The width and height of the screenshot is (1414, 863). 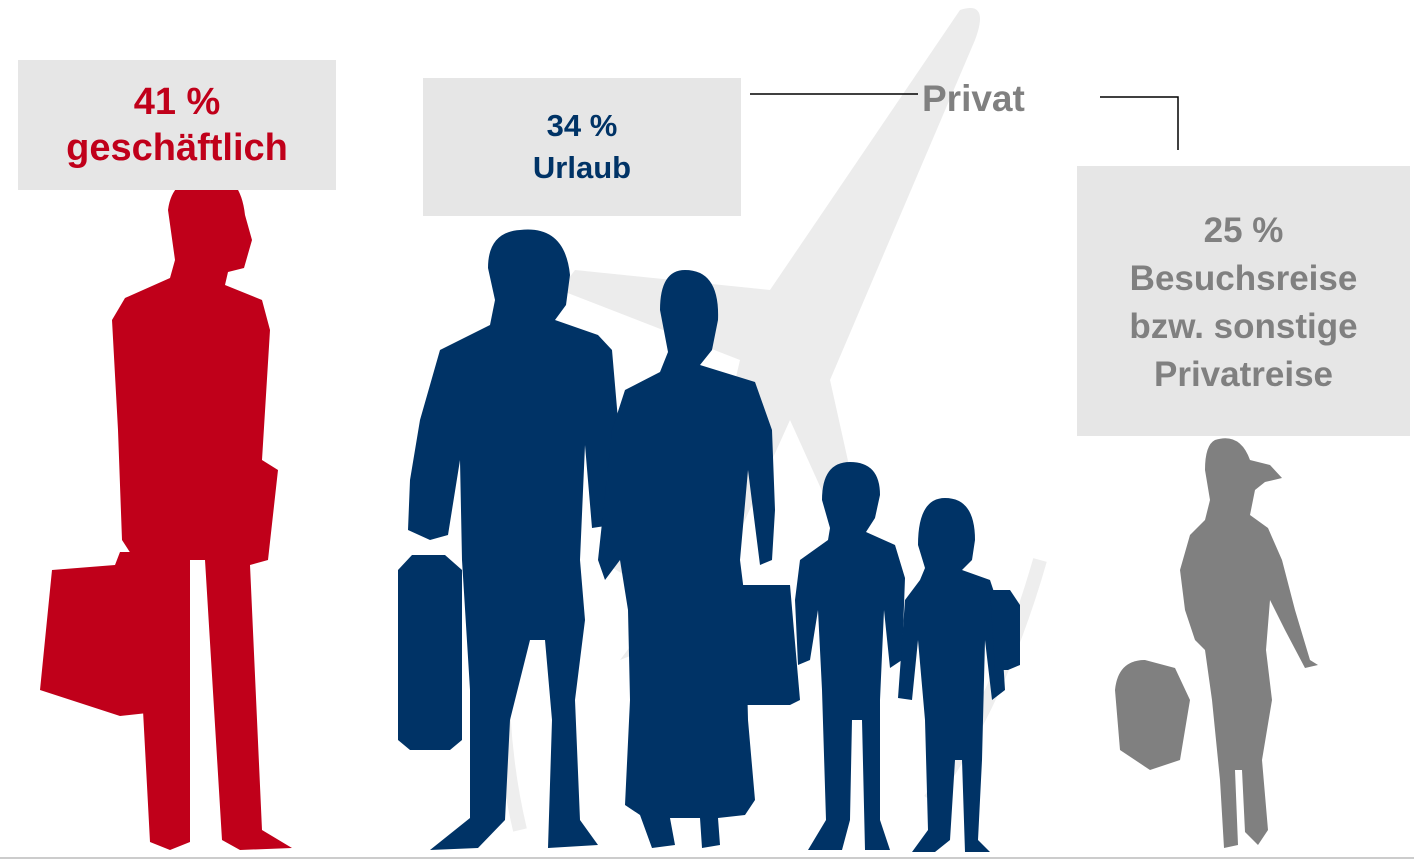 I want to click on businessman-silhouette-icon, so click(x=166, y=512).